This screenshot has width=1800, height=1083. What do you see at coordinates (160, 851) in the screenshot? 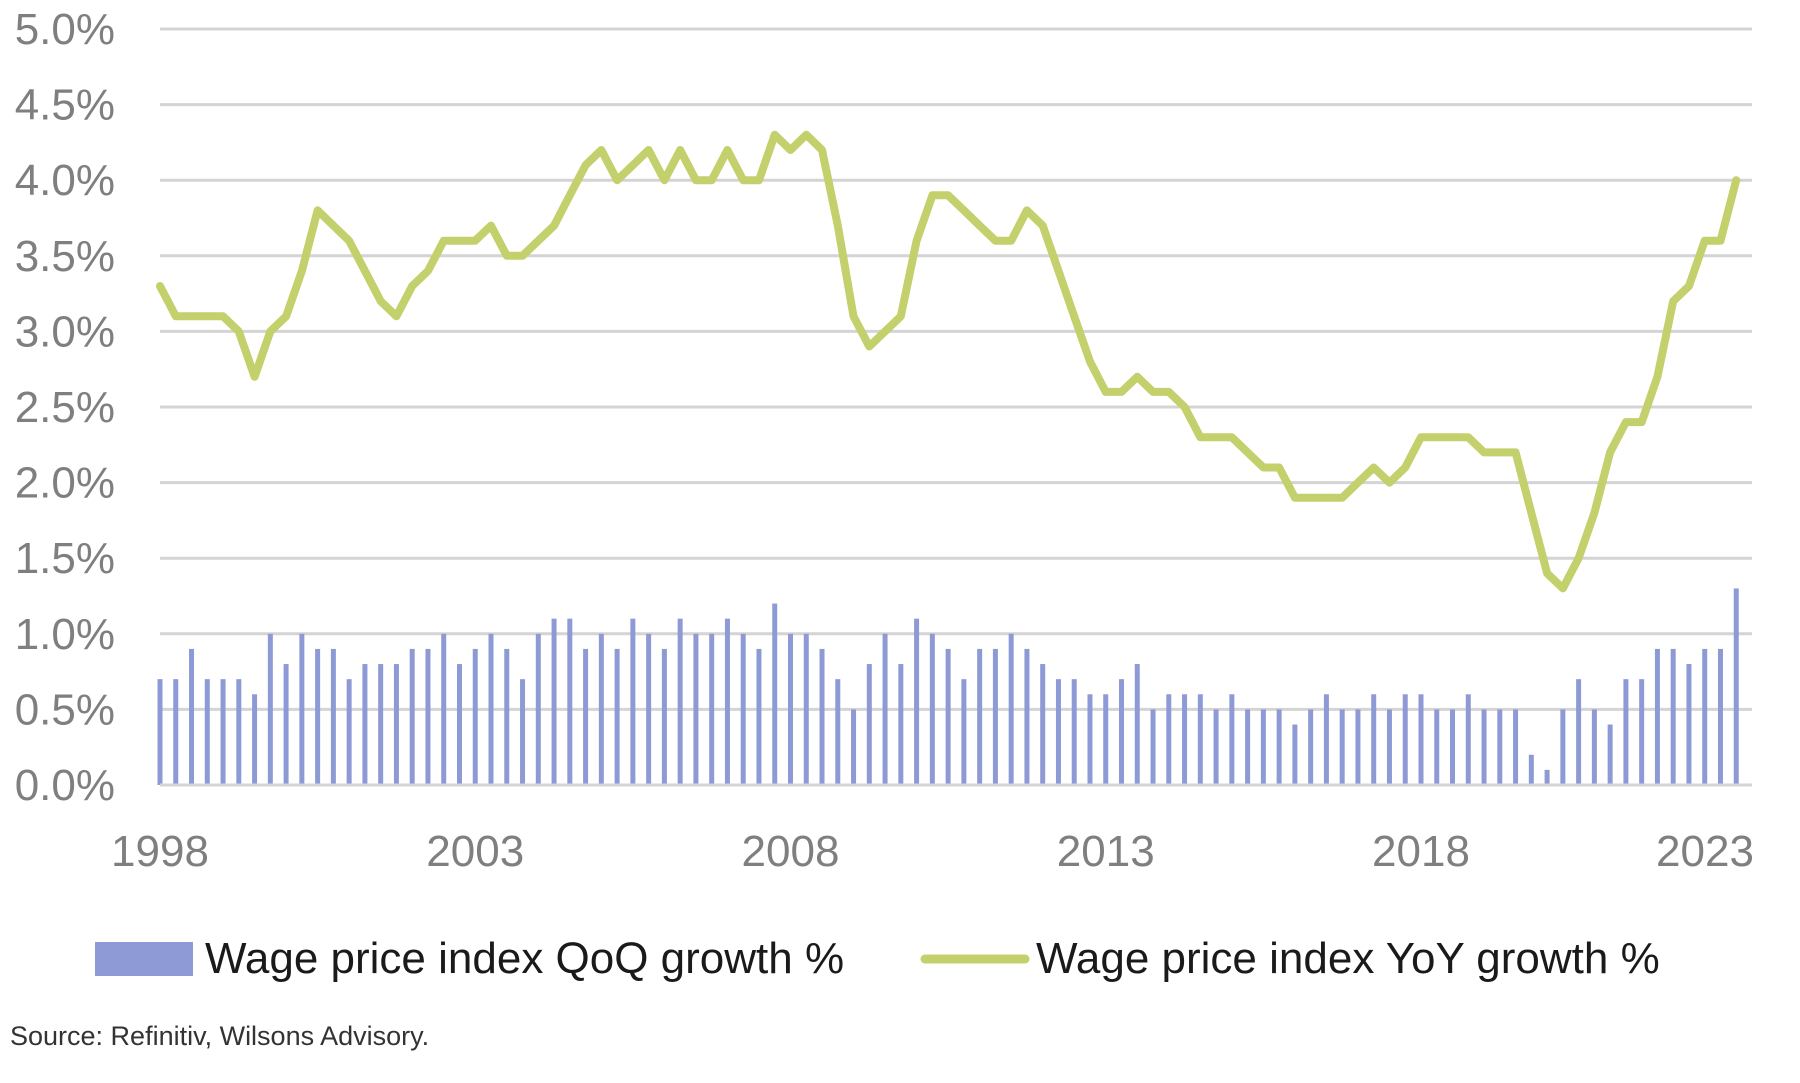
I see `x-tick-label: 1998` at bounding box center [160, 851].